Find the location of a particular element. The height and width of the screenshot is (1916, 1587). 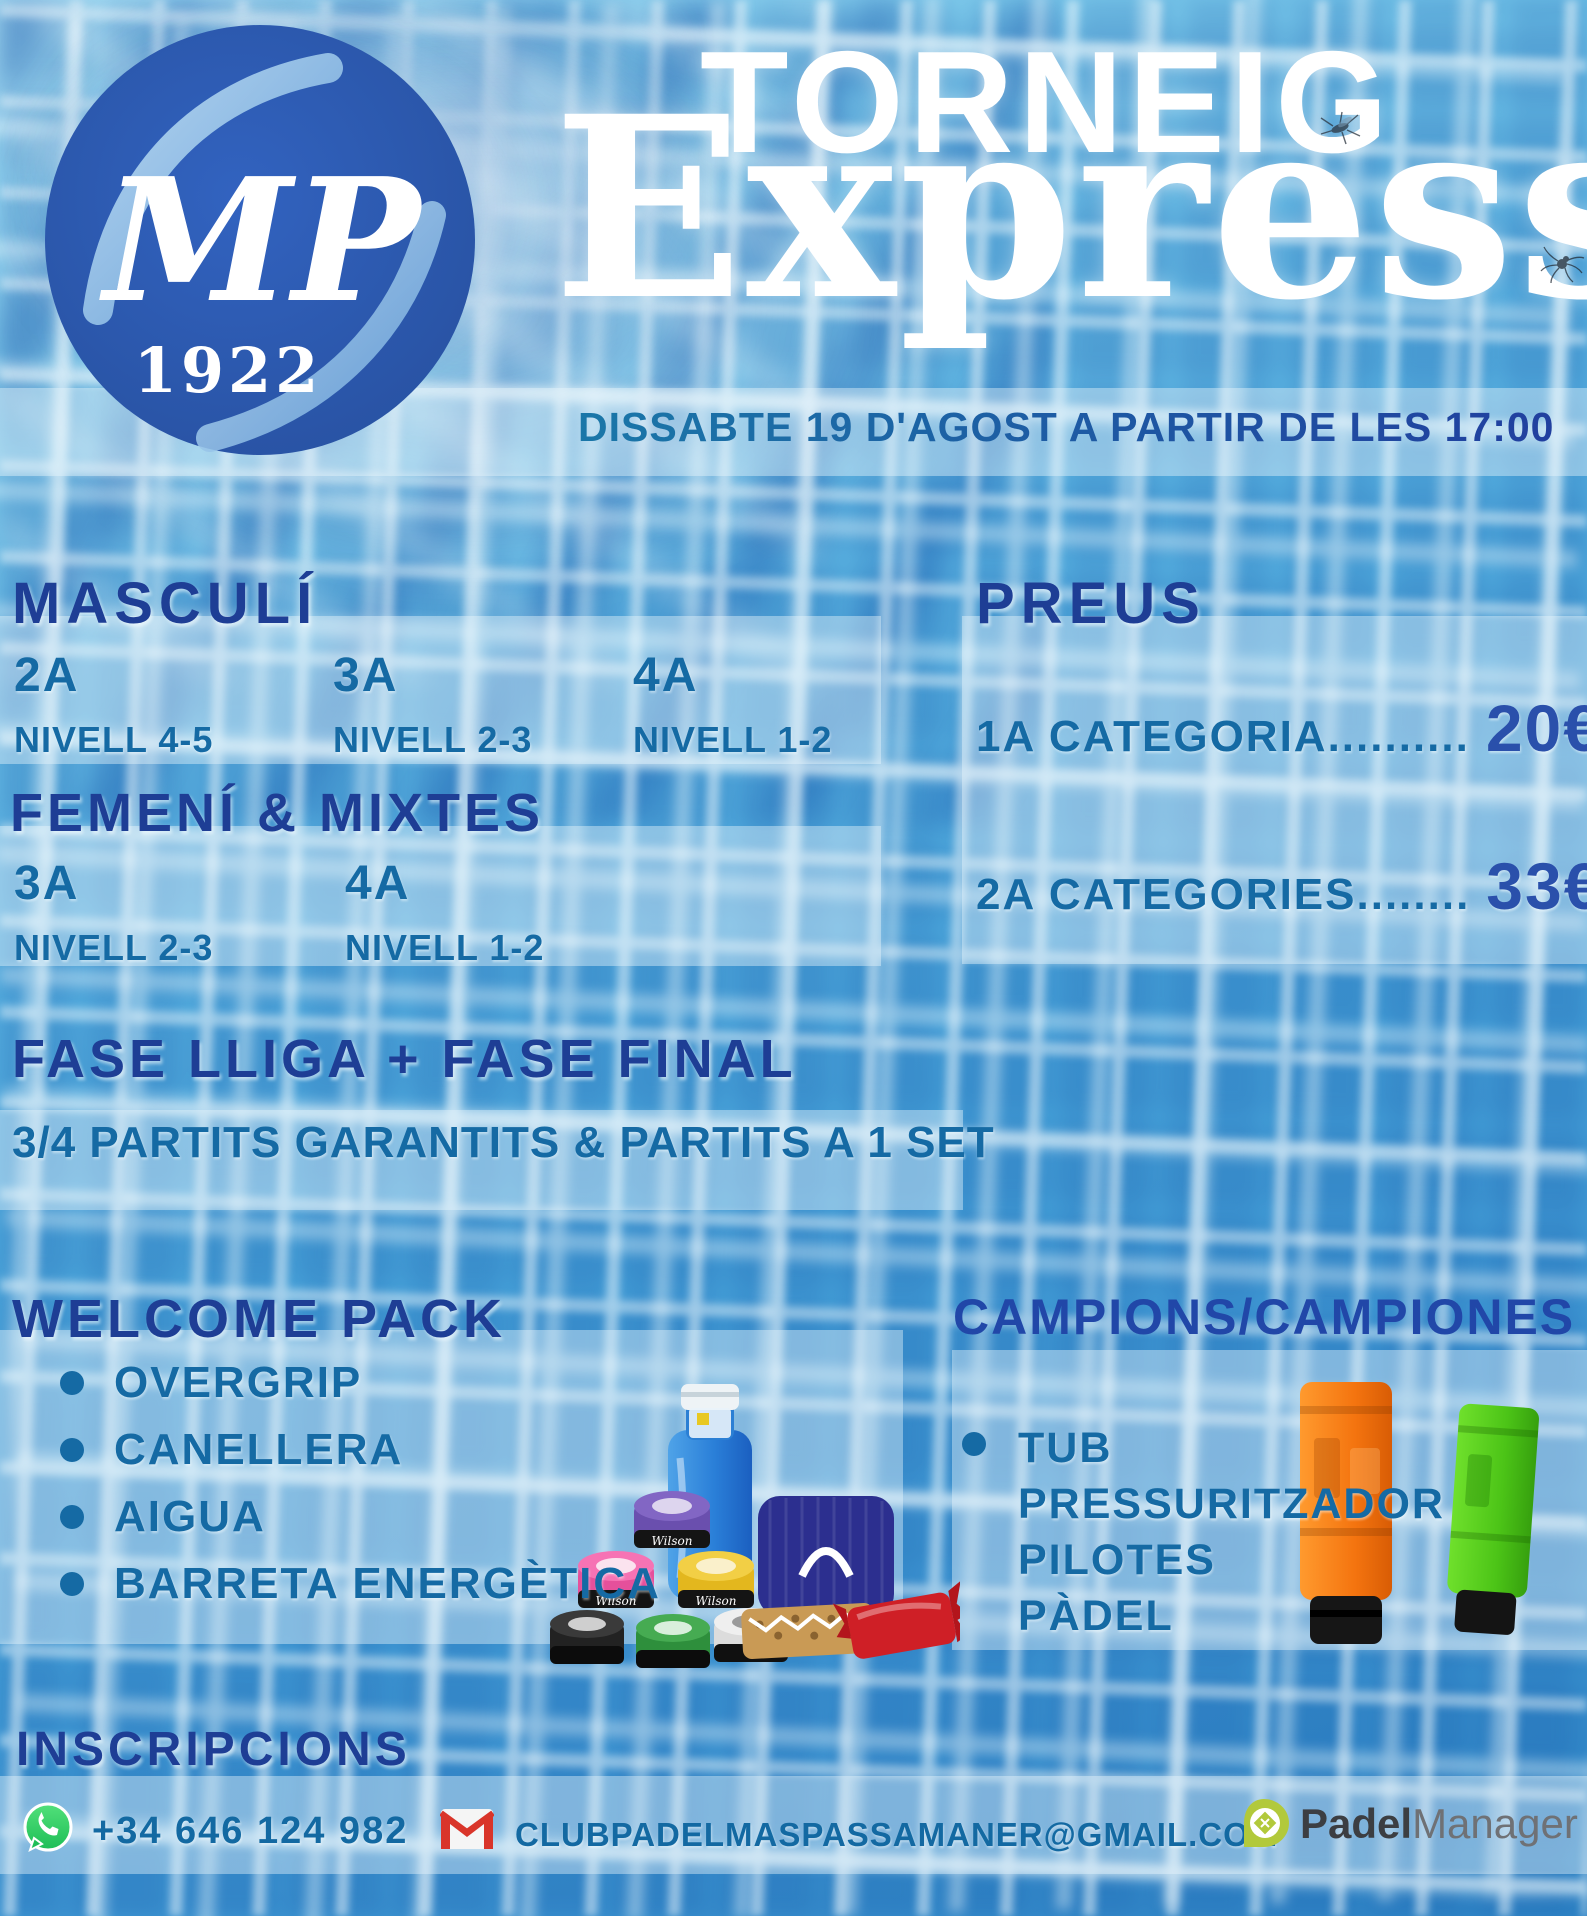

wristband-illustration is located at coordinates (826, 1556).